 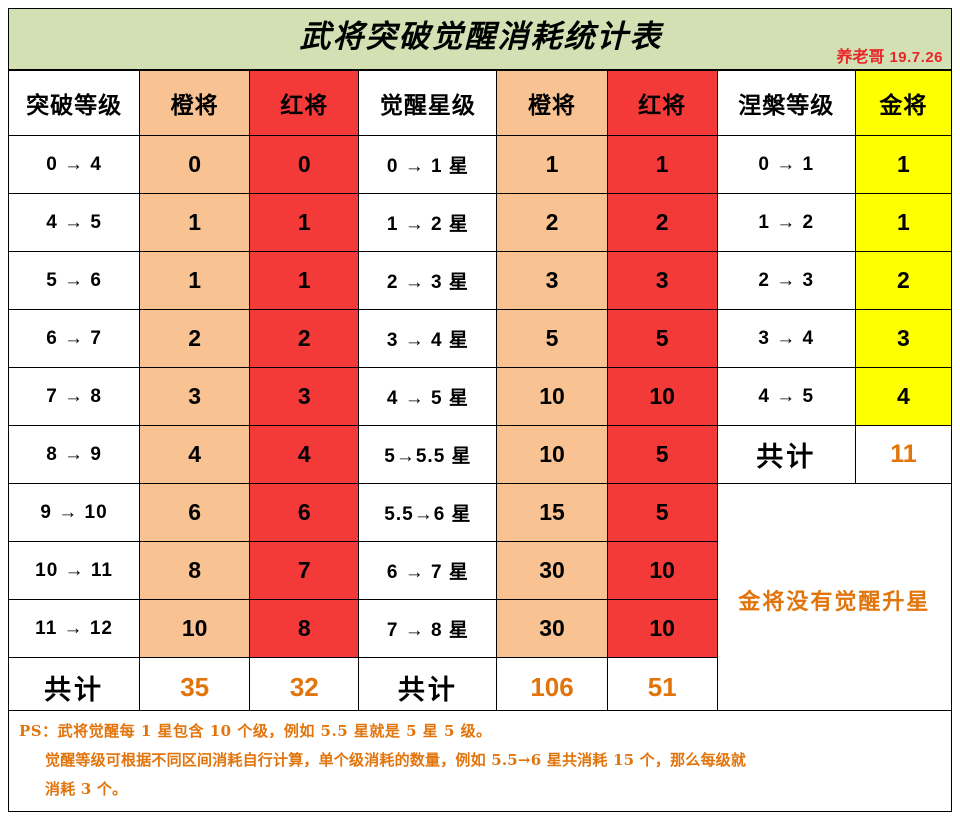 I want to click on breakthrough-range: 10 → 11, so click(x=74, y=570).